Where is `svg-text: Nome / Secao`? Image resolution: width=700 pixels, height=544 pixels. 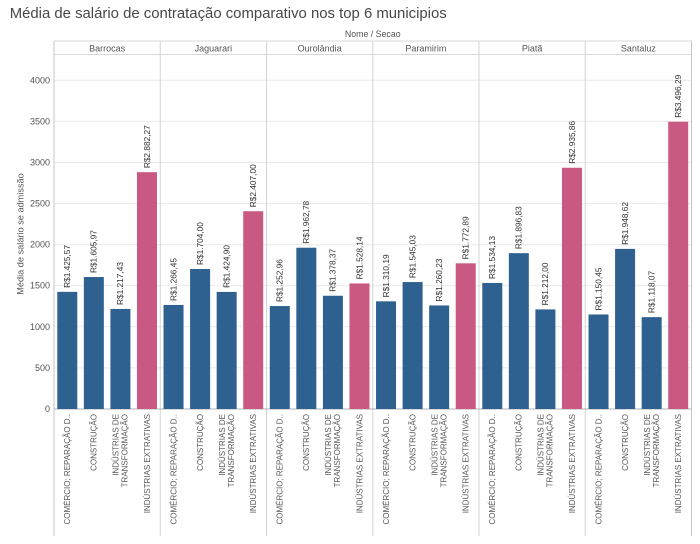
svg-text: Nome / Secao is located at coordinates (373, 34).